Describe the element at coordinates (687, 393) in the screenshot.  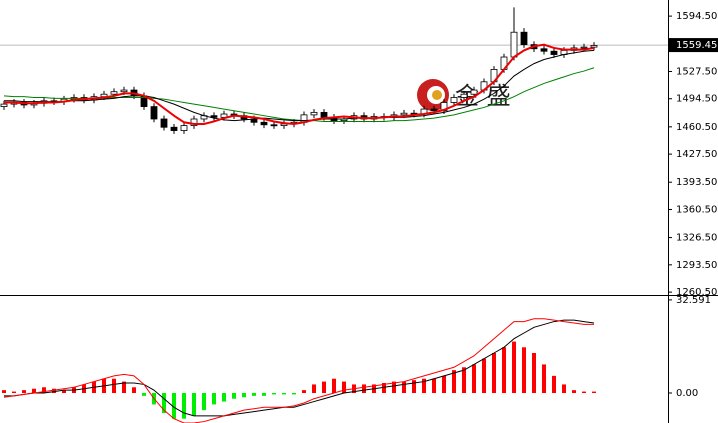
I see `y-tick-label: 0.00` at that location.